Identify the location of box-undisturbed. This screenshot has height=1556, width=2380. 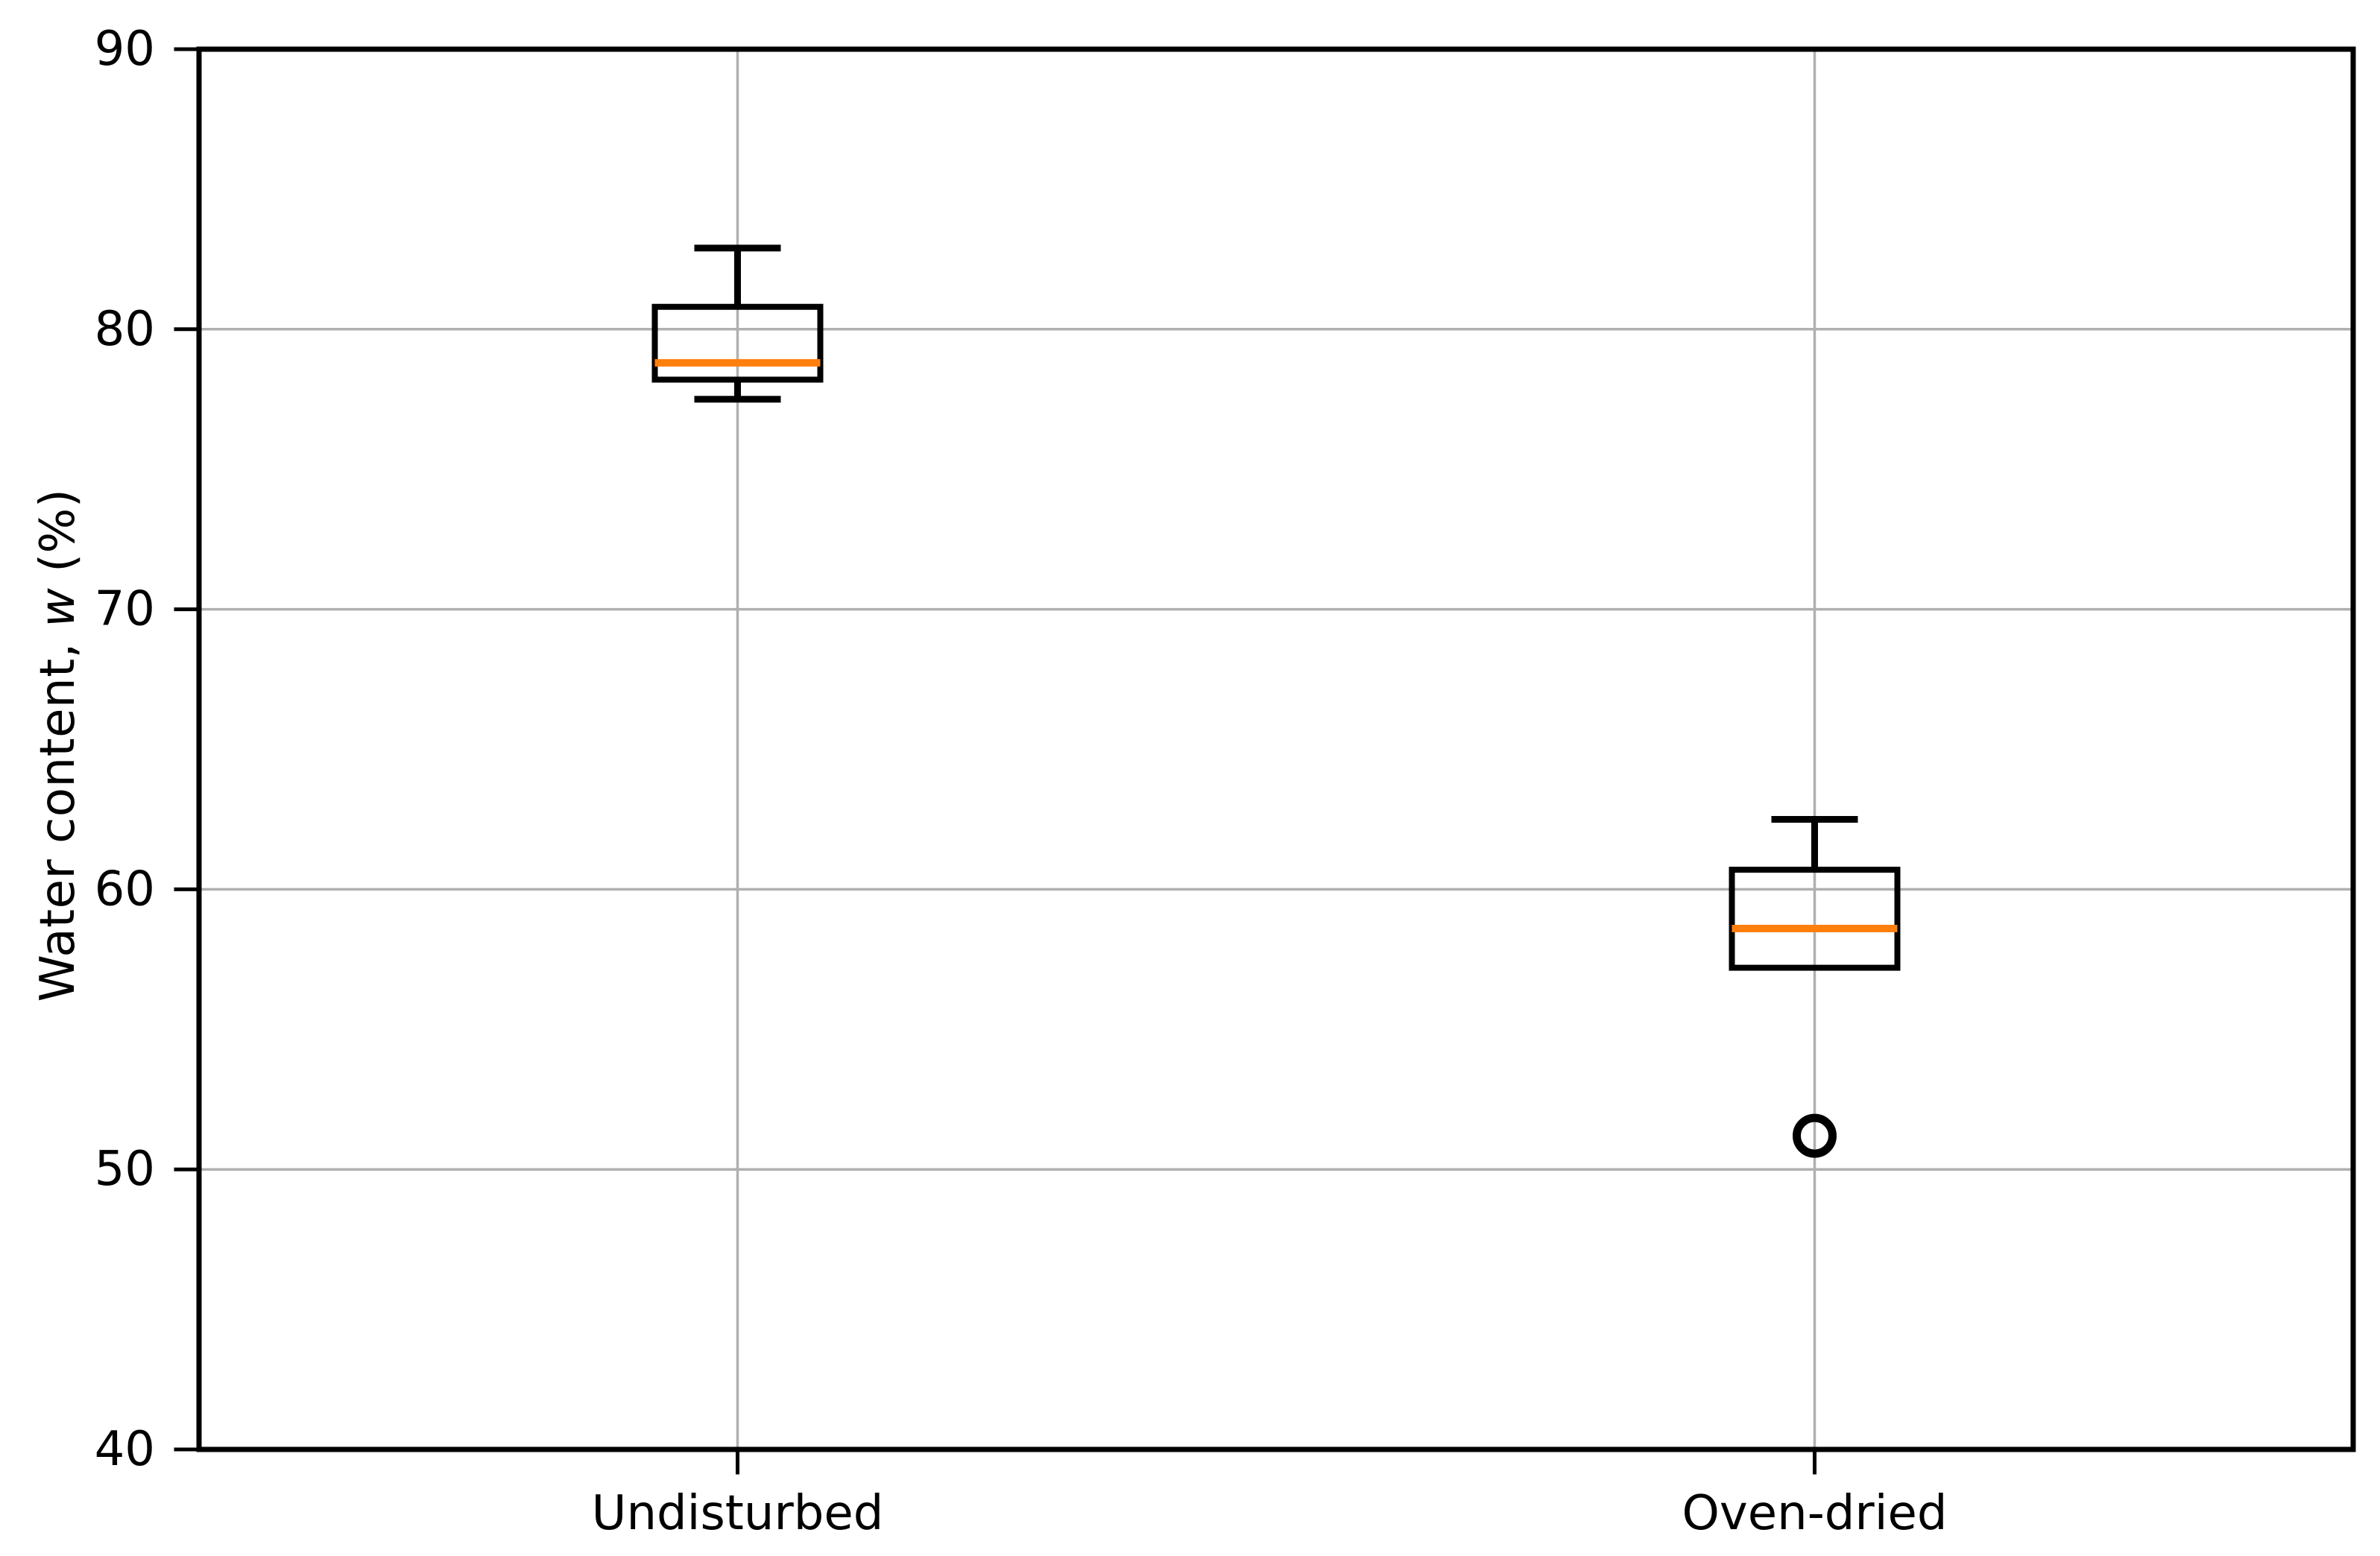
(737, 343).